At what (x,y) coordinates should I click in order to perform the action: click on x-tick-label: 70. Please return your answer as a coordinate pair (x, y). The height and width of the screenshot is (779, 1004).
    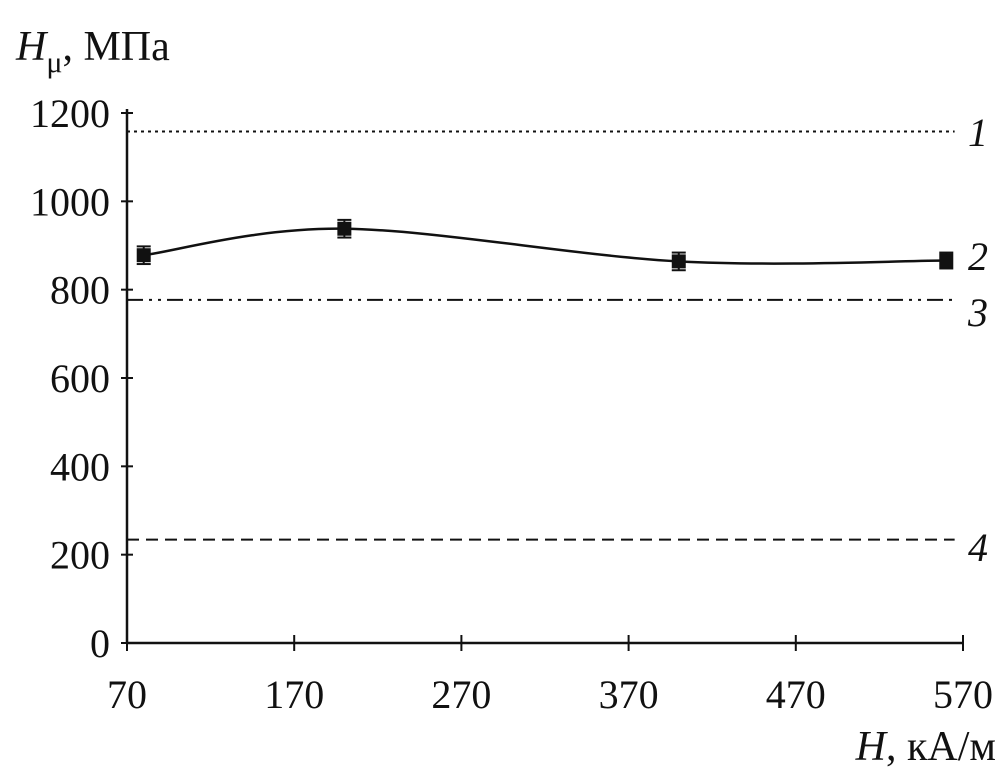
    Looking at the image, I should click on (127, 694).